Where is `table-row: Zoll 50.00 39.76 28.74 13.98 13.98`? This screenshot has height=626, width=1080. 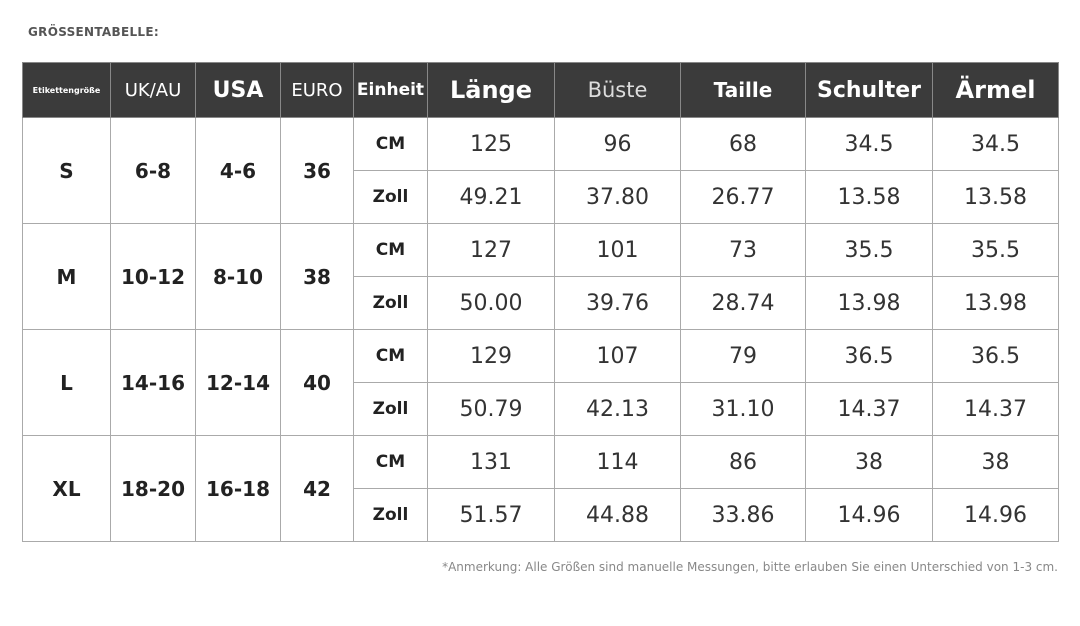 table-row: Zoll 50.00 39.76 28.74 13.98 13.98 is located at coordinates (541, 303).